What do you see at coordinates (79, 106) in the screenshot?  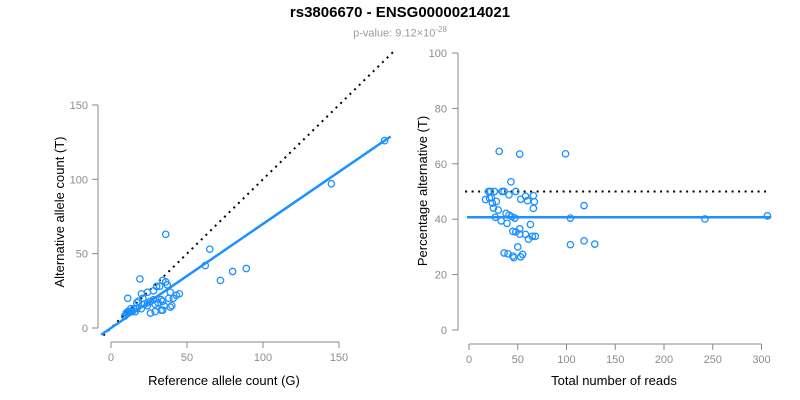 I see `y-tick-label: 150` at bounding box center [79, 106].